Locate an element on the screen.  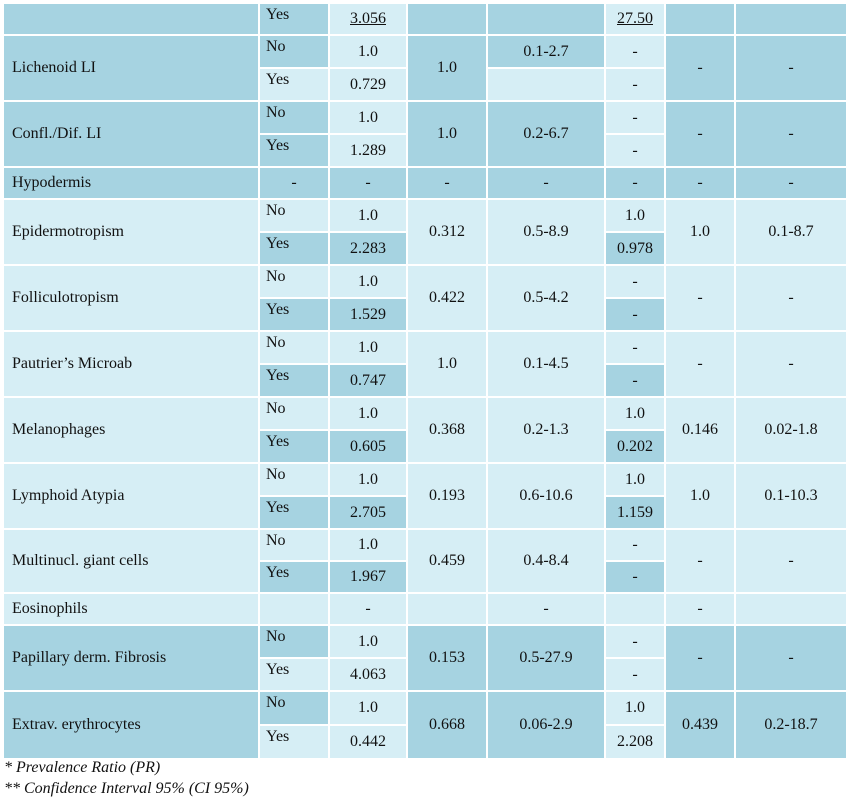
row-p-value: 0.312 is located at coordinates (447, 232).